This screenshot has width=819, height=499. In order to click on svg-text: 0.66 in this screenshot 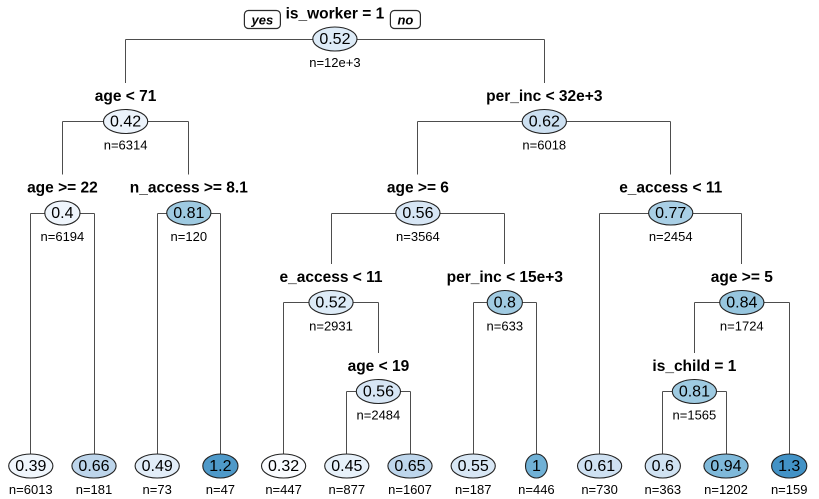, I will do `click(93, 466)`.